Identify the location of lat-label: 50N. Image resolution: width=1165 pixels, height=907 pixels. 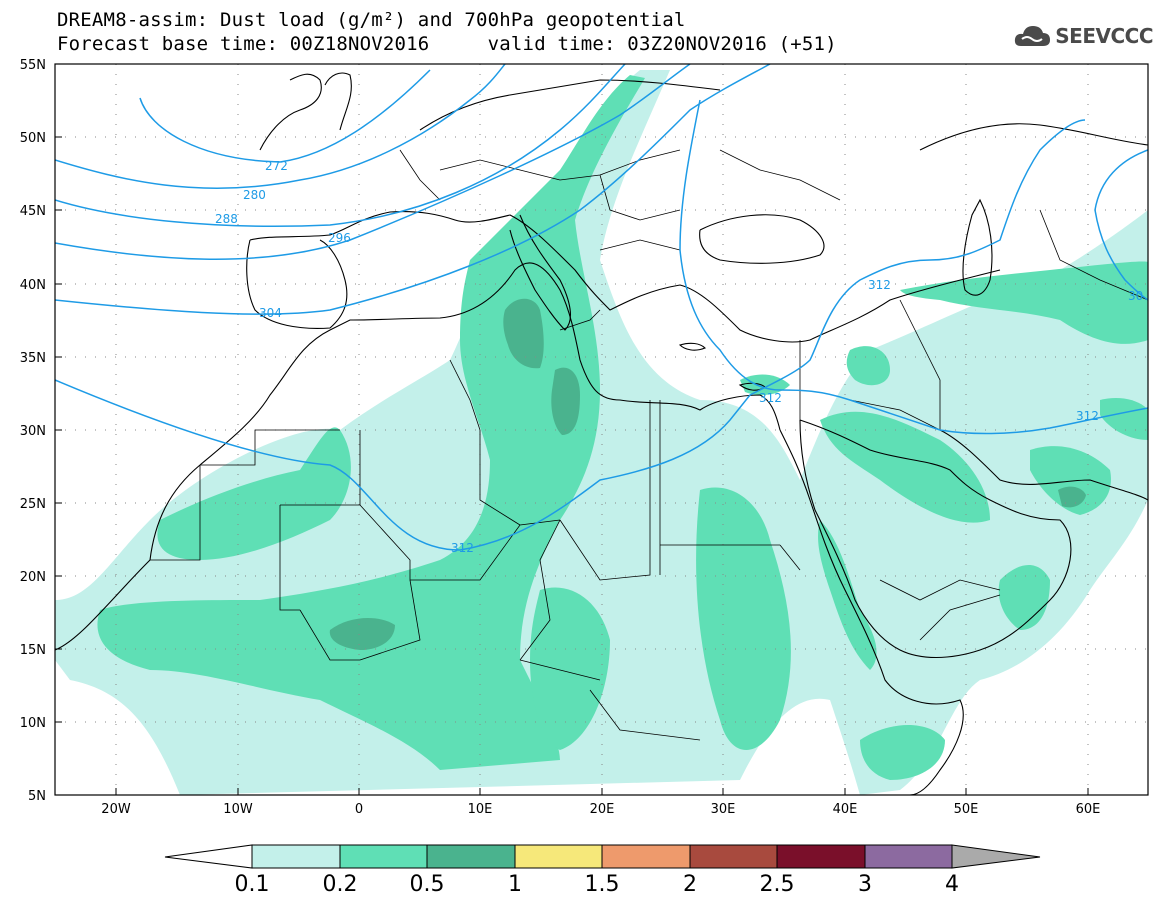
(33, 138).